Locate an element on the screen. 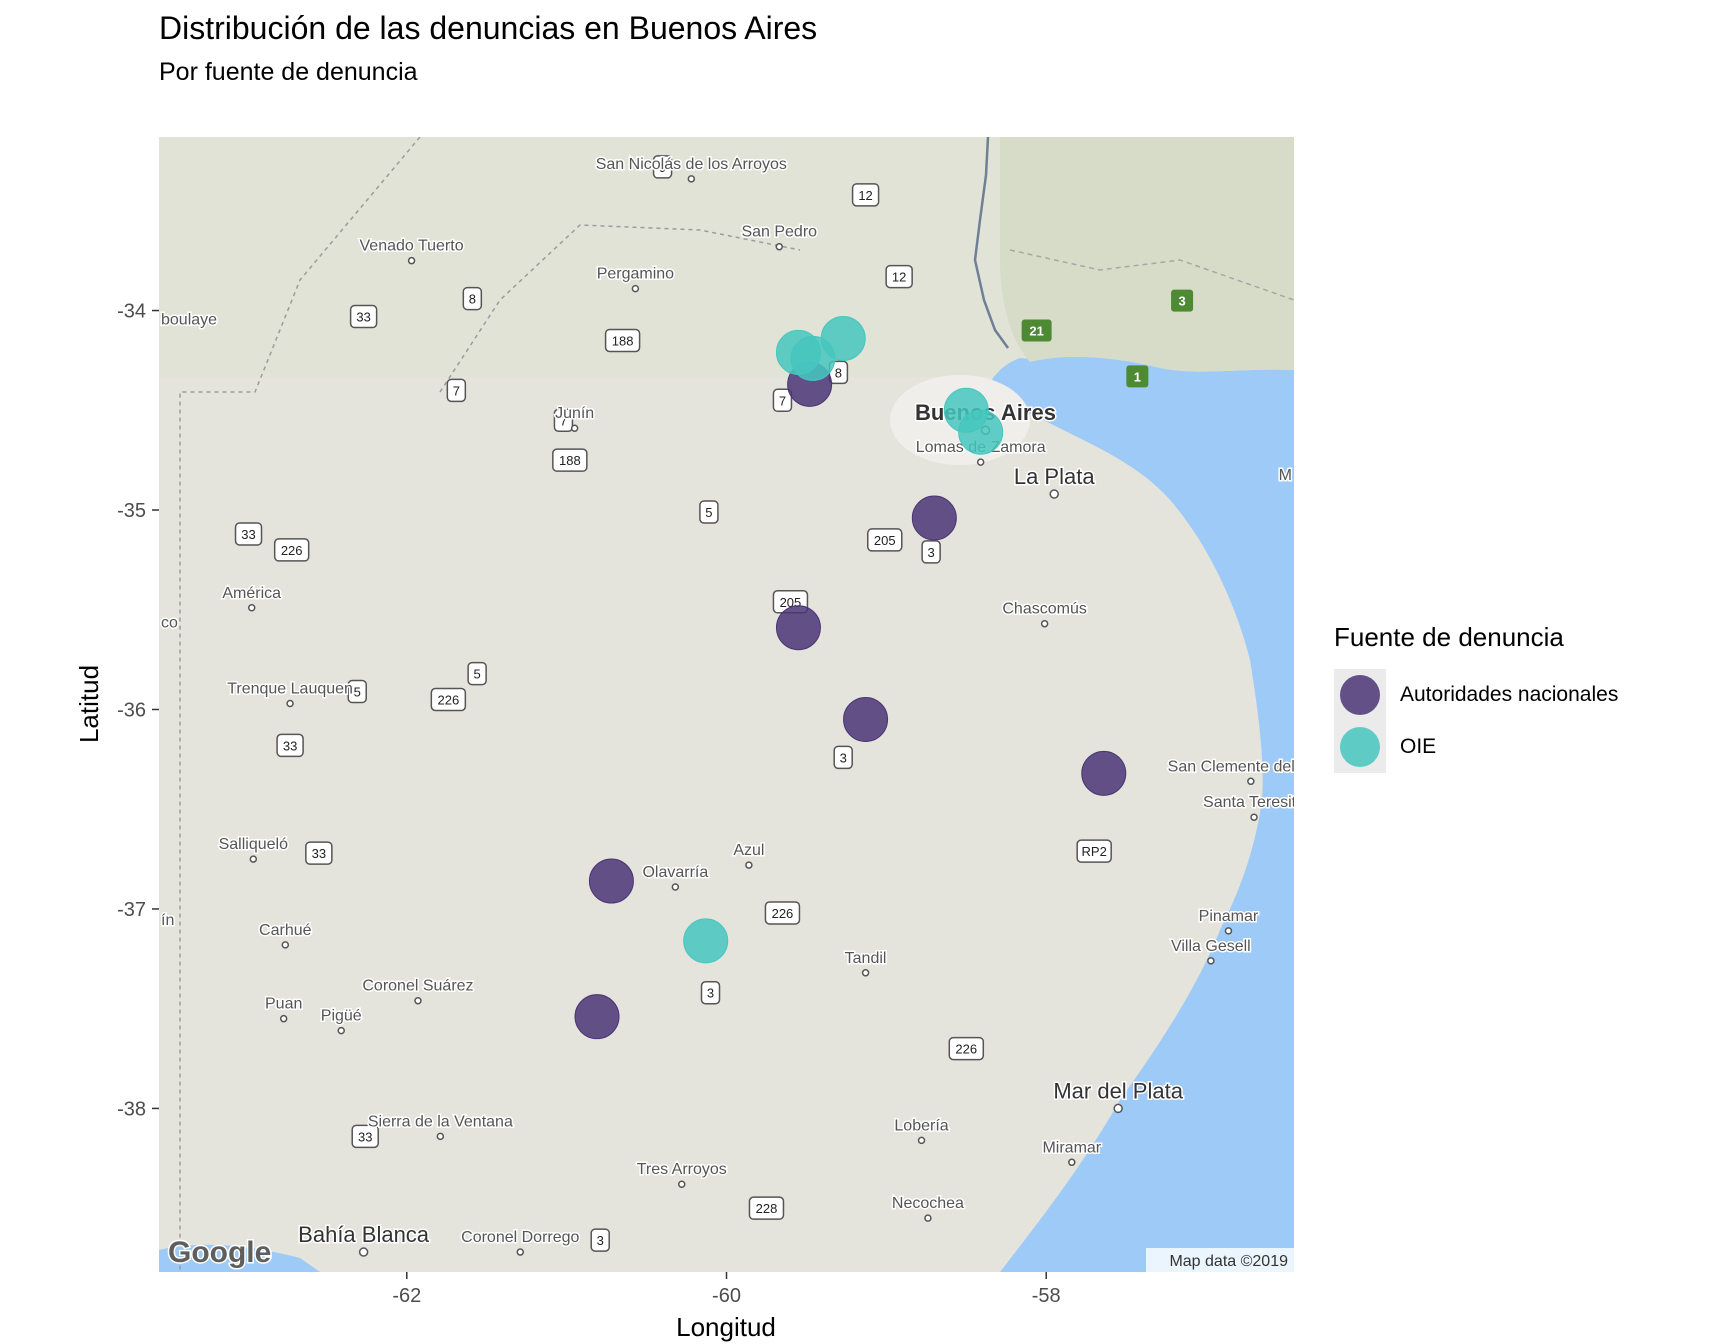  route-shield: 228 is located at coordinates (766, 1208).